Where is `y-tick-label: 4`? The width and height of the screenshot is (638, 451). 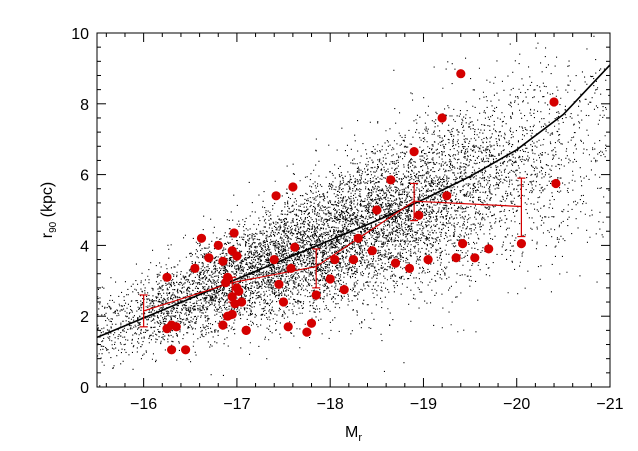 y-tick-label: 4 is located at coordinates (84, 246).